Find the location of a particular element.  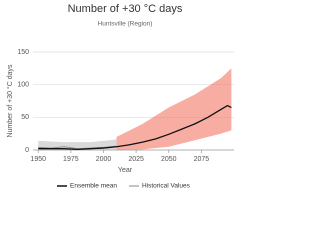

x-tick-label: 2050 is located at coordinates (169, 159).